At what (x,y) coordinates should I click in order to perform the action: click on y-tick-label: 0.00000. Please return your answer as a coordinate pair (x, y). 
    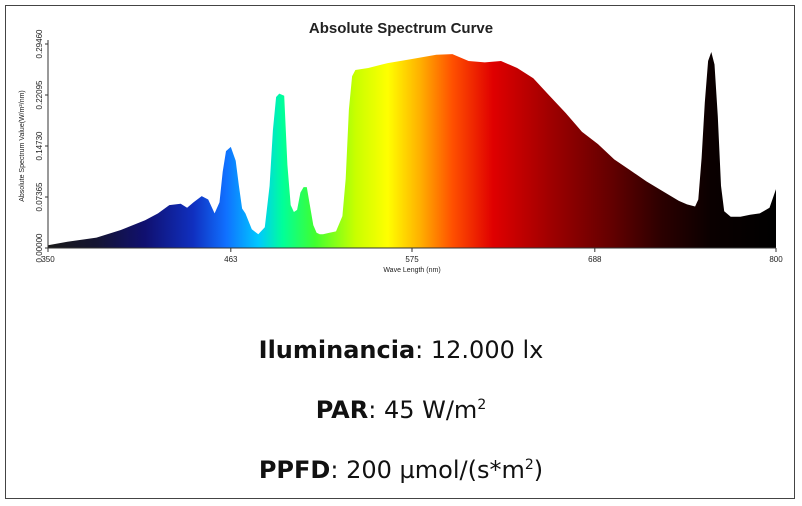
    Looking at the image, I should click on (39, 247).